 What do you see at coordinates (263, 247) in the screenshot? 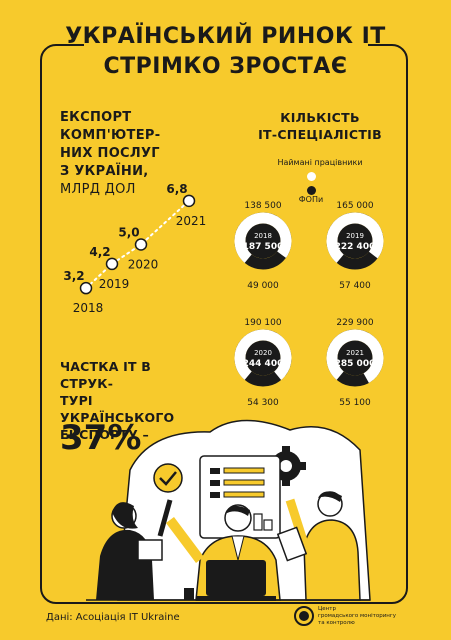
I see `donut-total-label: 187 500` at bounding box center [263, 247].